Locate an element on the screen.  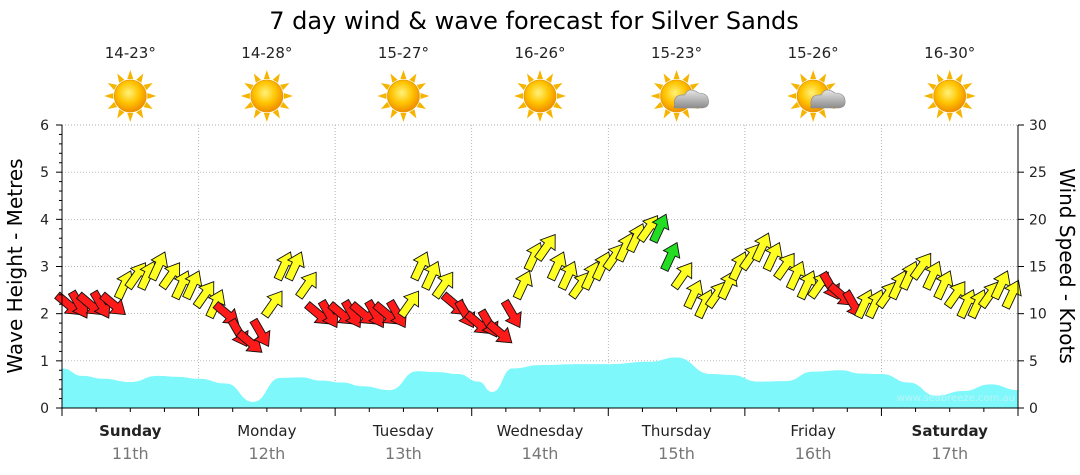
right-tick-label: 0 is located at coordinates (1033, 409).